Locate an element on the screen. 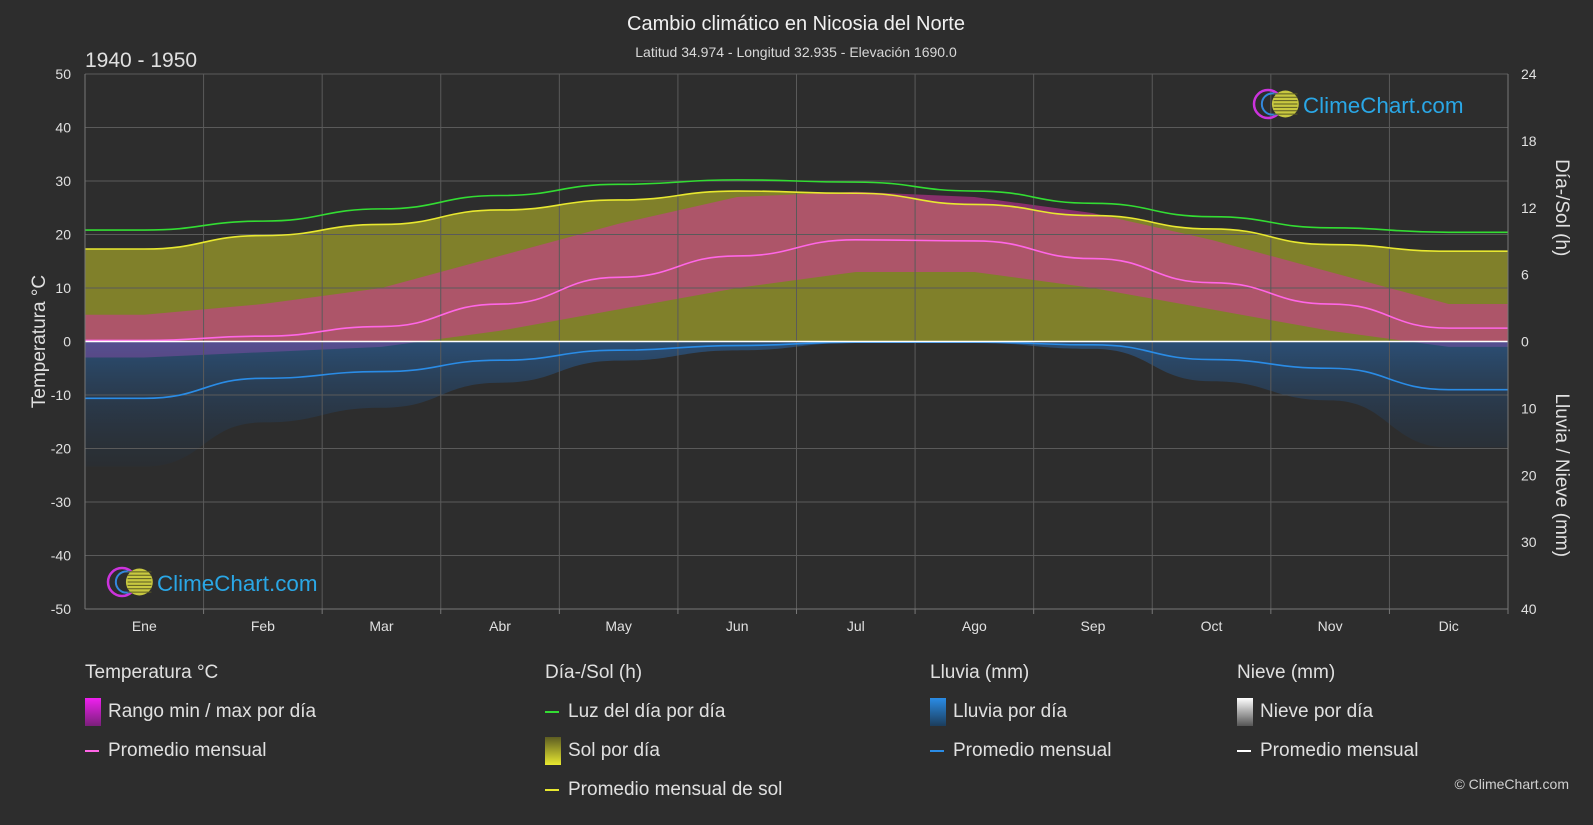 The width and height of the screenshot is (1593, 825). y2-tick-label: 18 is located at coordinates (1529, 141).